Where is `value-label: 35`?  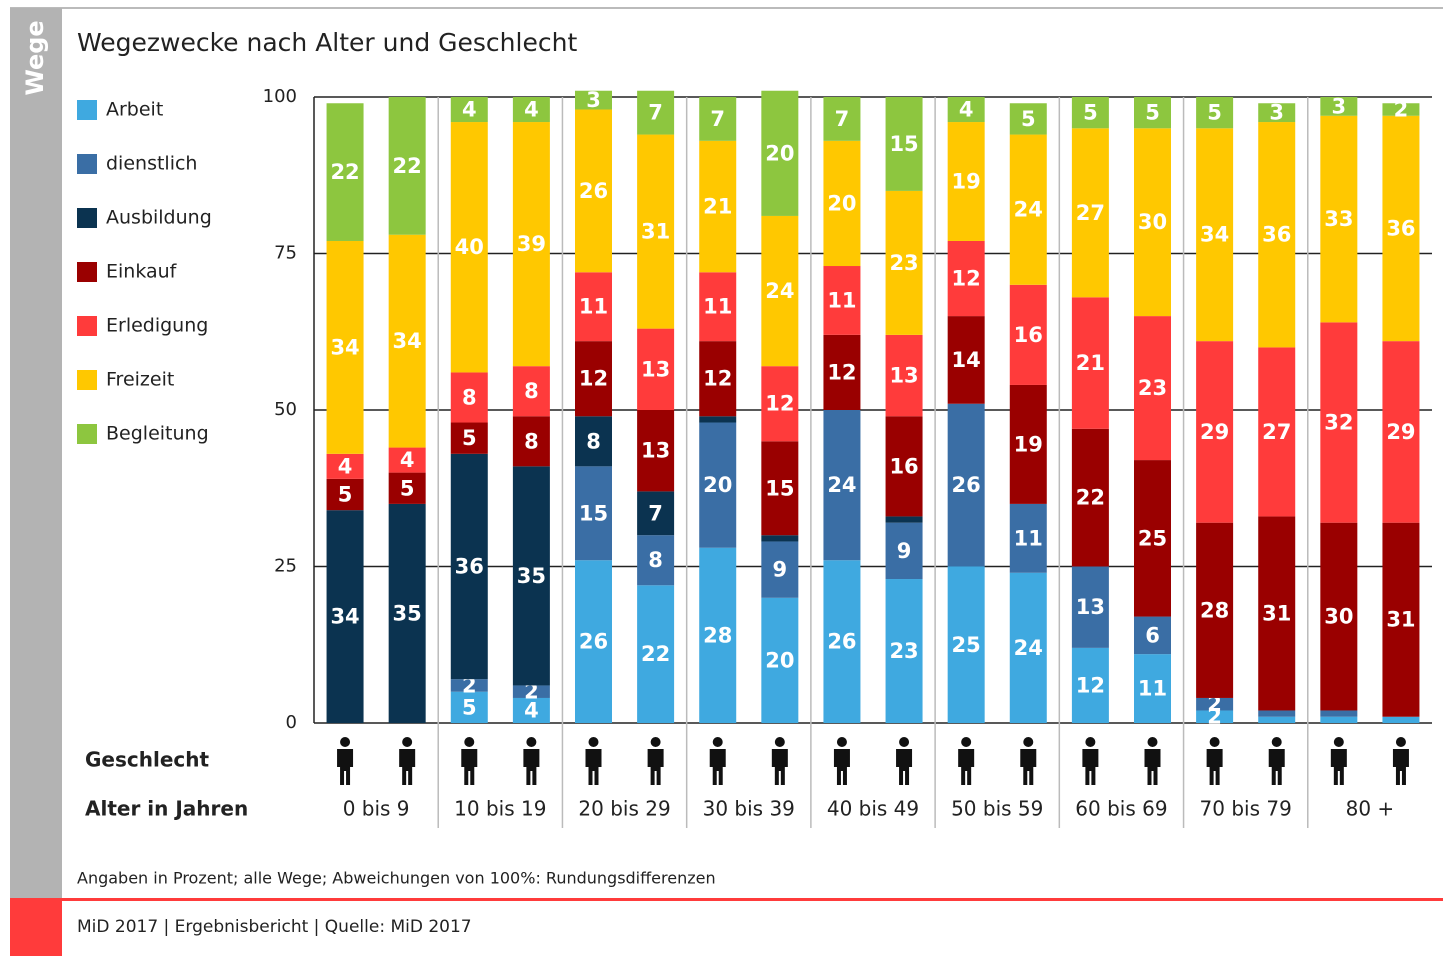 value-label: 35 is located at coordinates (531, 576).